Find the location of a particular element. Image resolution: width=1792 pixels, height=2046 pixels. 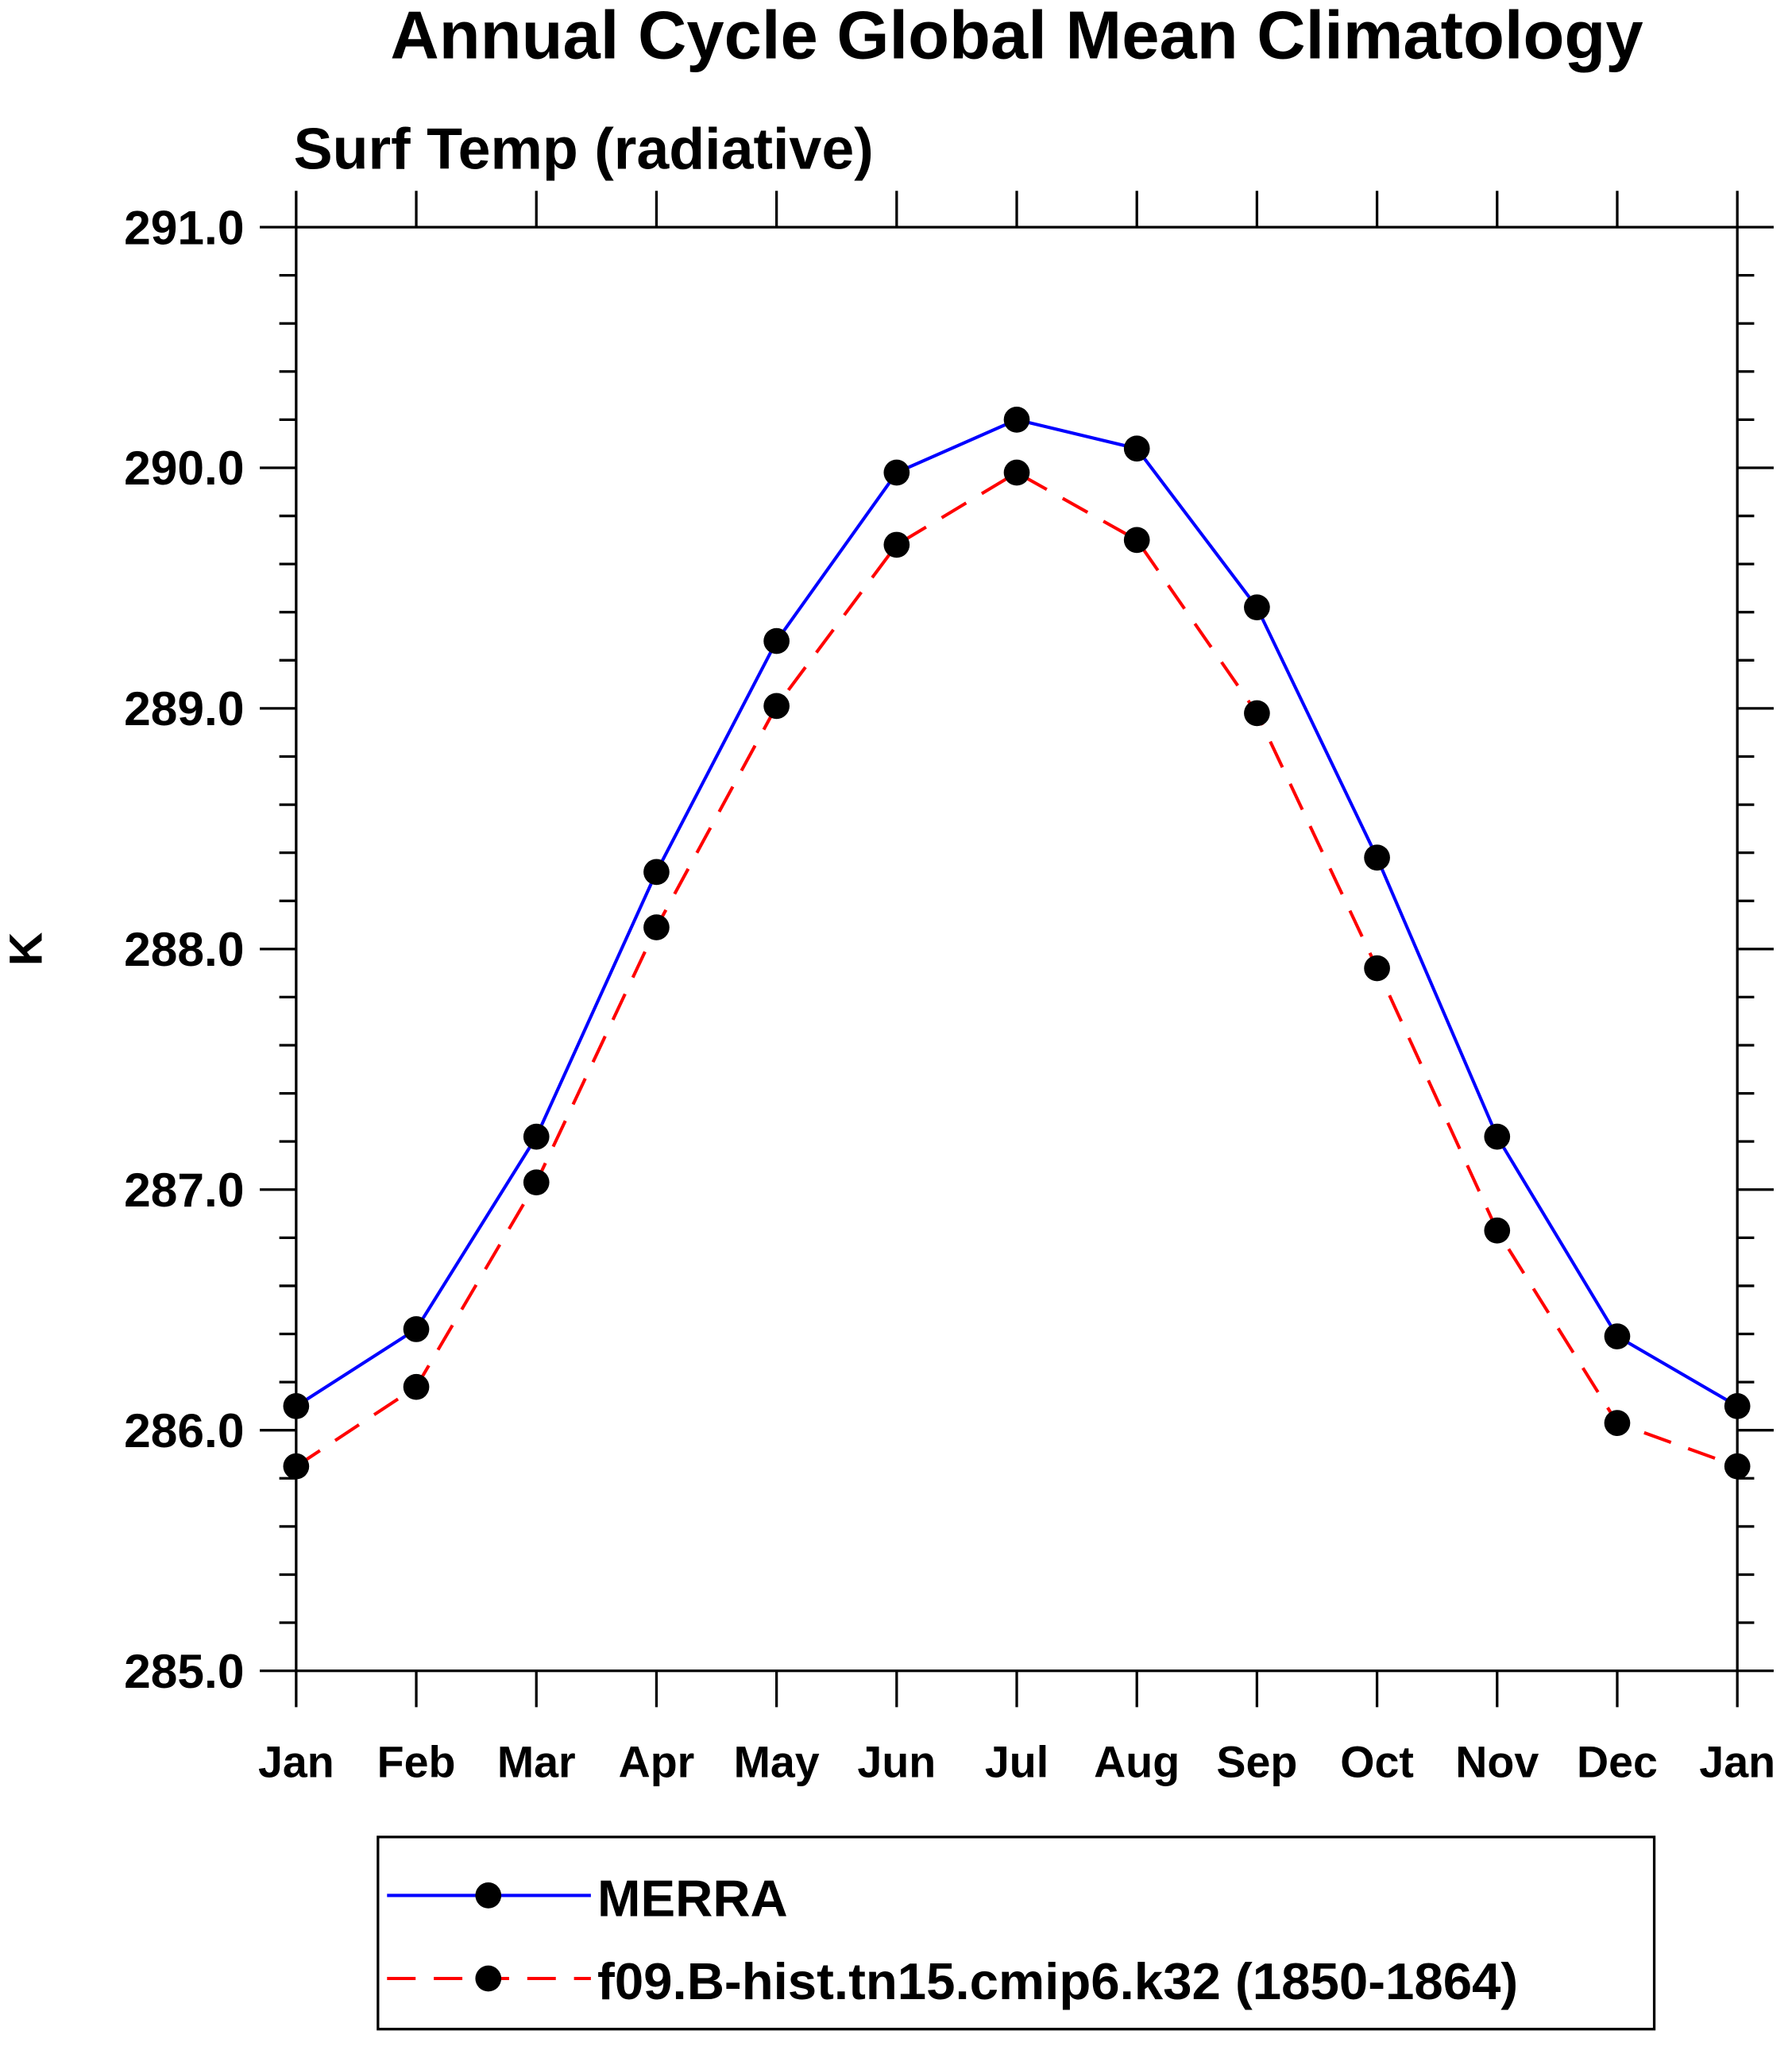

y-tick-label: 289.0 is located at coordinates (184, 708).